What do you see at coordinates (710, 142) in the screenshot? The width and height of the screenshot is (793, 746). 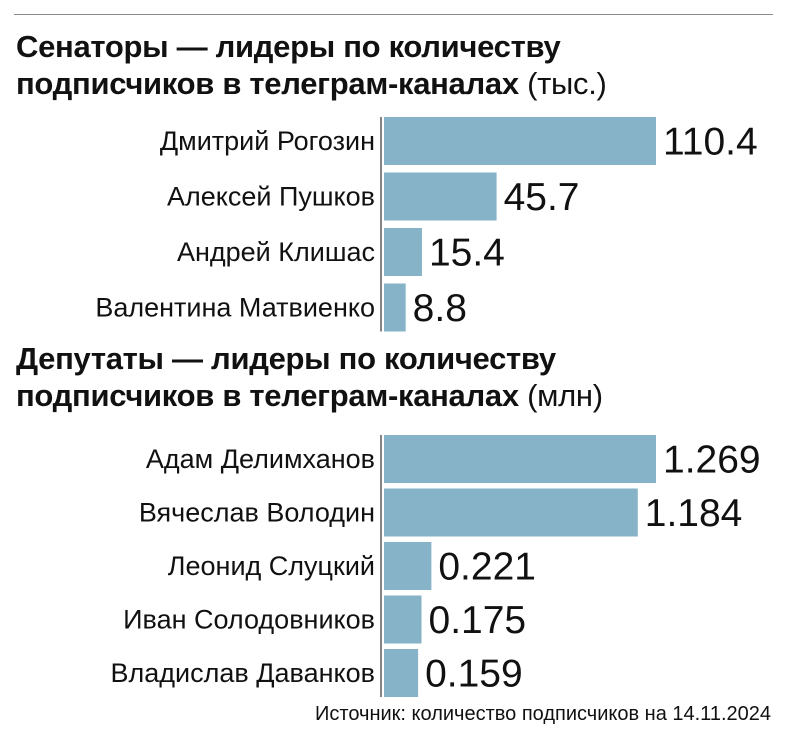 I see `senators-value-label: 110.4` at bounding box center [710, 142].